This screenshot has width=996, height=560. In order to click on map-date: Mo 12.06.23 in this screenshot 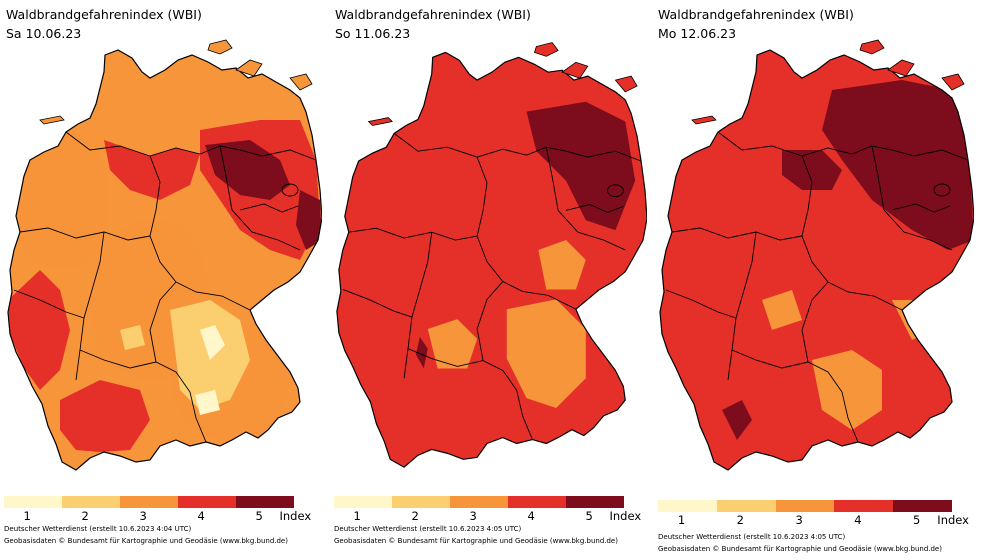, I will do `click(697, 33)`.